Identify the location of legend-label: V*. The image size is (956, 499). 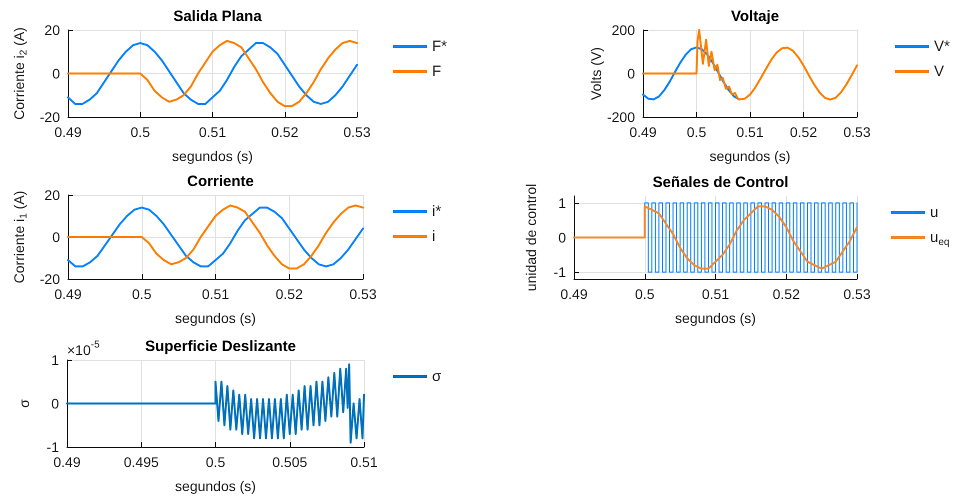
(942, 46).